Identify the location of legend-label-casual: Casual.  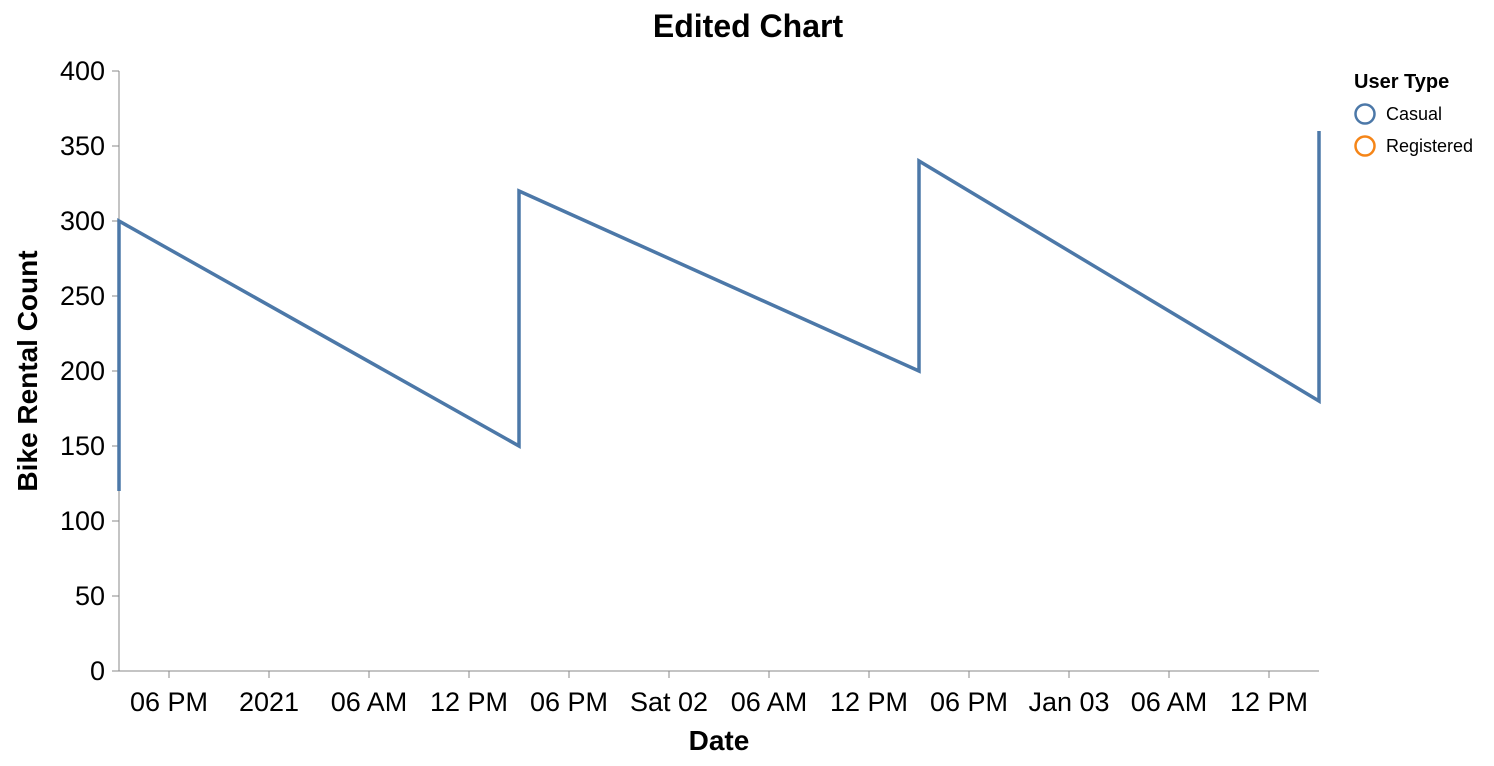
(1414, 114).